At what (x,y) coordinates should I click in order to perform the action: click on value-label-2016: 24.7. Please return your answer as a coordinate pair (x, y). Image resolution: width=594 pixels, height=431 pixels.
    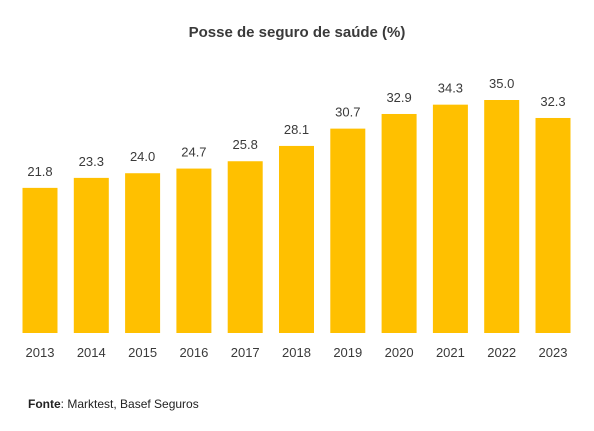
    Looking at the image, I should click on (193, 152).